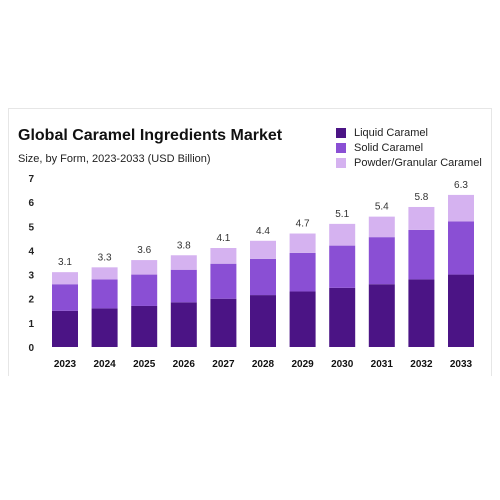 Image resolution: width=500 pixels, height=500 pixels. Describe the element at coordinates (31, 227) in the screenshot. I see `y-tick-label: 5` at that location.